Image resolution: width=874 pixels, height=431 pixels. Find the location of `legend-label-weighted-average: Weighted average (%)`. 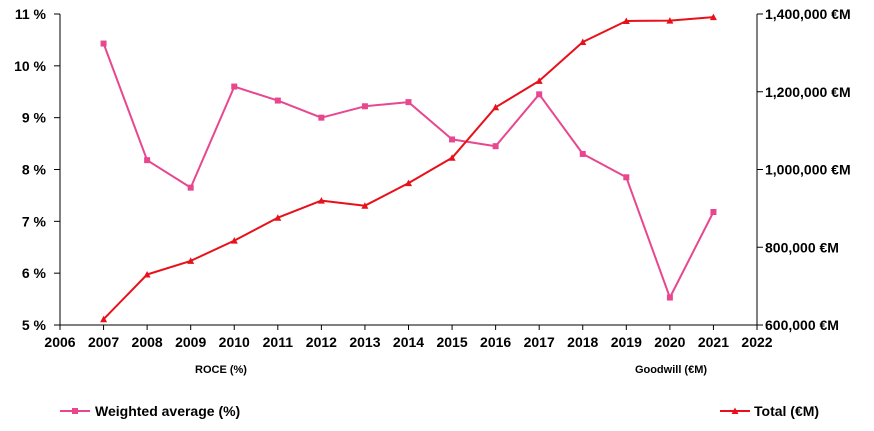

legend-label-weighted-average: Weighted average (%) is located at coordinates (167, 411).